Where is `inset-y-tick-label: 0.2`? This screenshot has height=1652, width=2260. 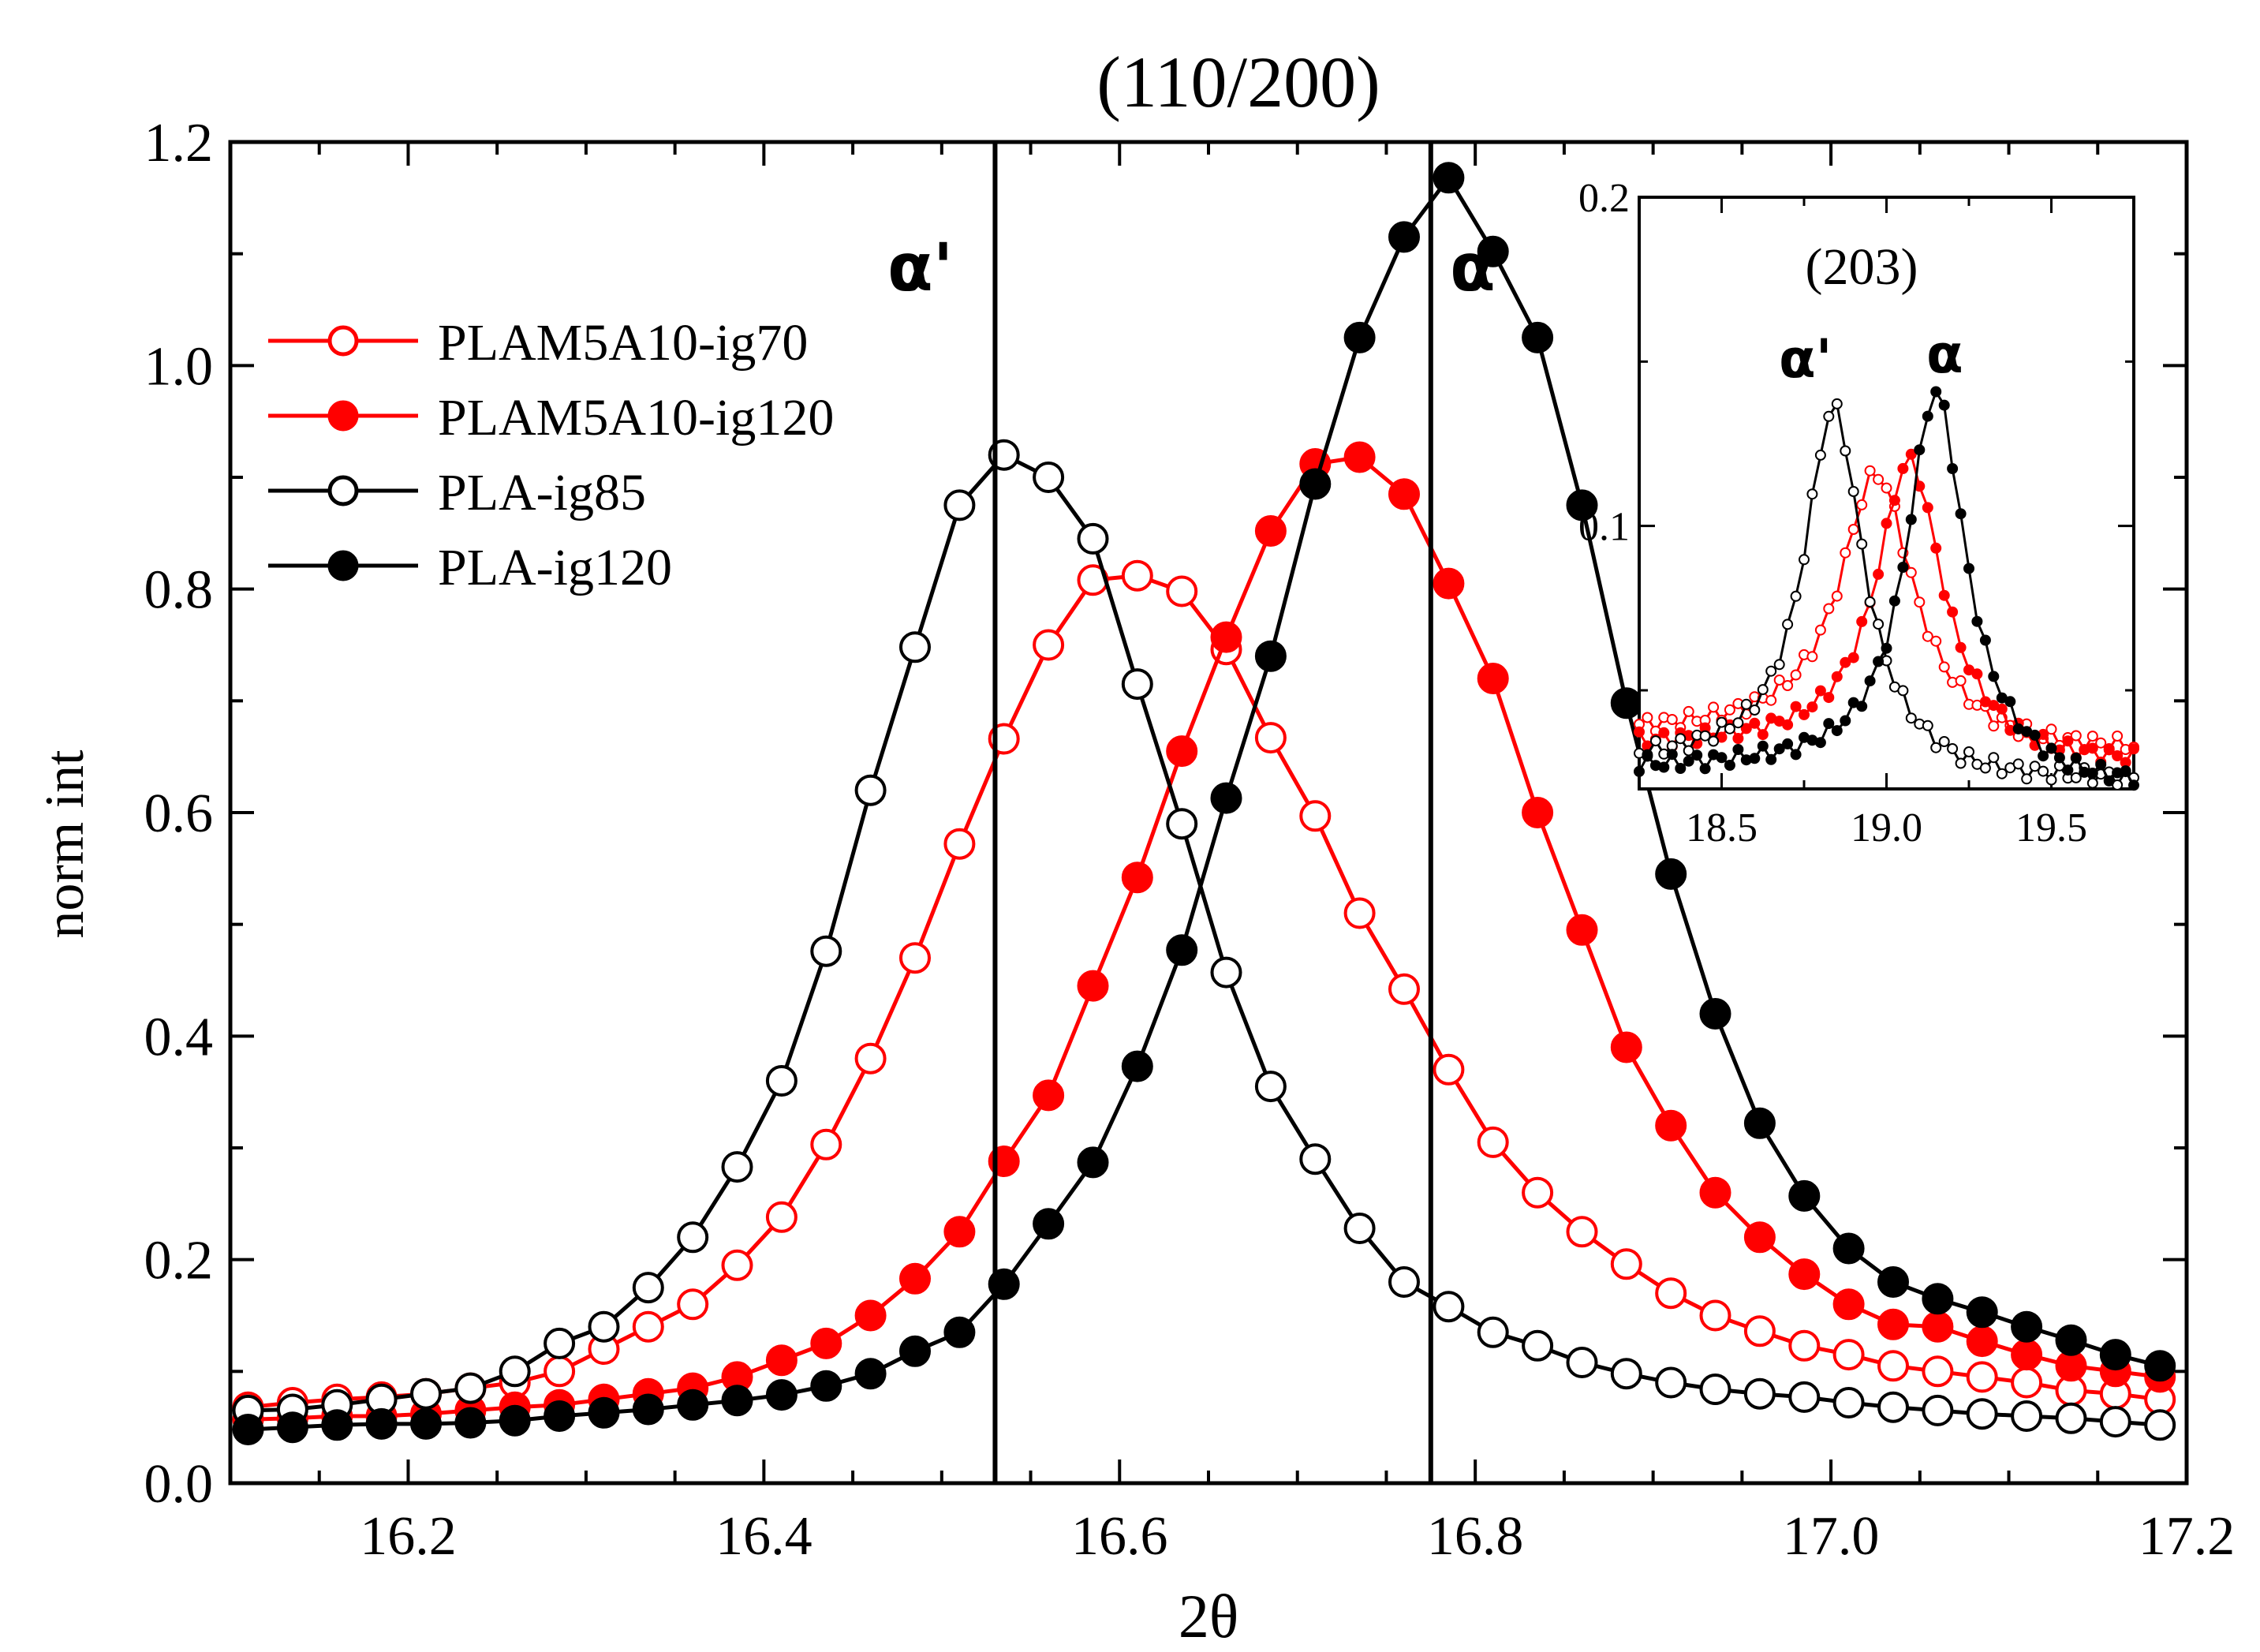 inset-y-tick-label: 0.2 is located at coordinates (1604, 198).